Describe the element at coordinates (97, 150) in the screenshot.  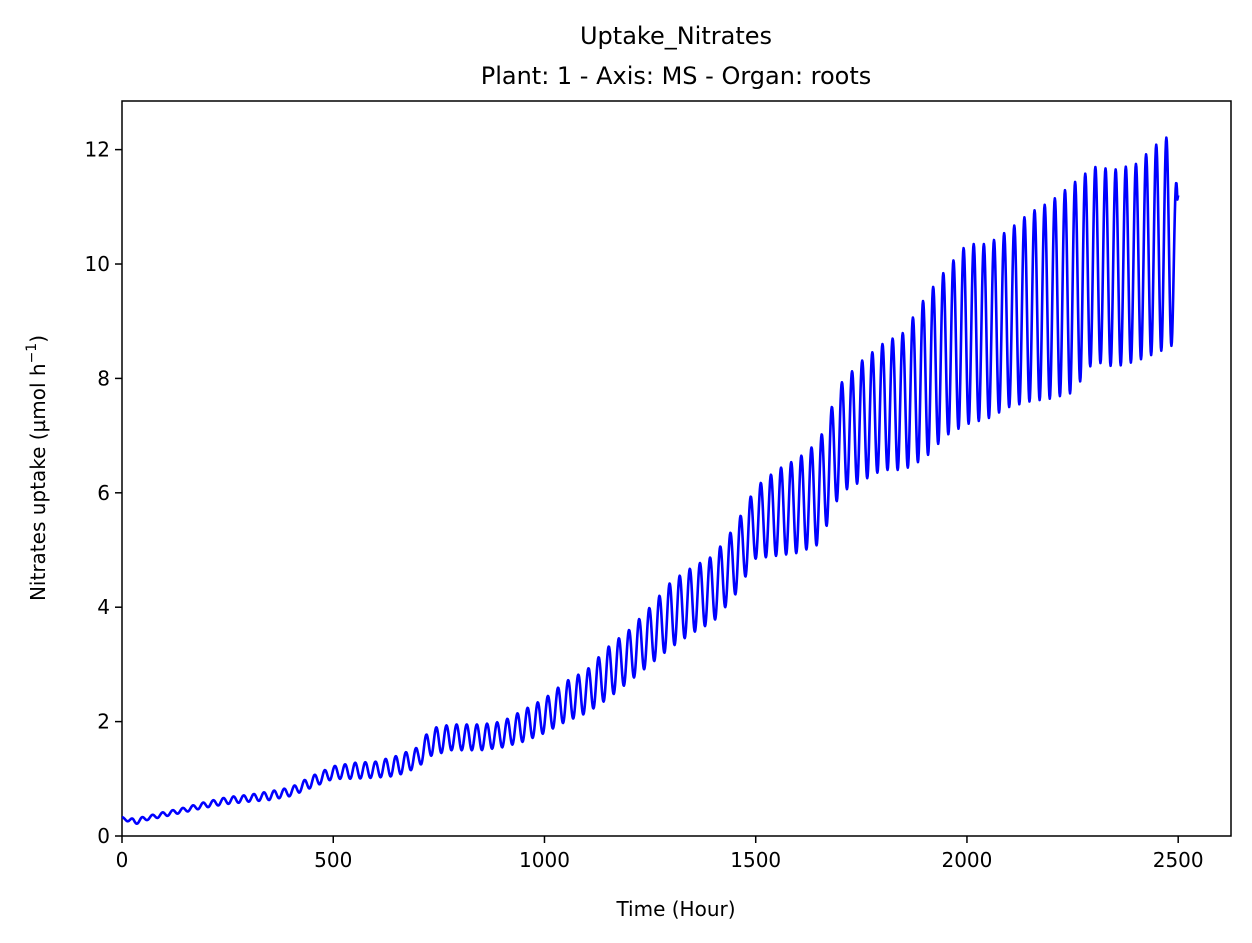
I see `y-tick-label: 12` at that location.